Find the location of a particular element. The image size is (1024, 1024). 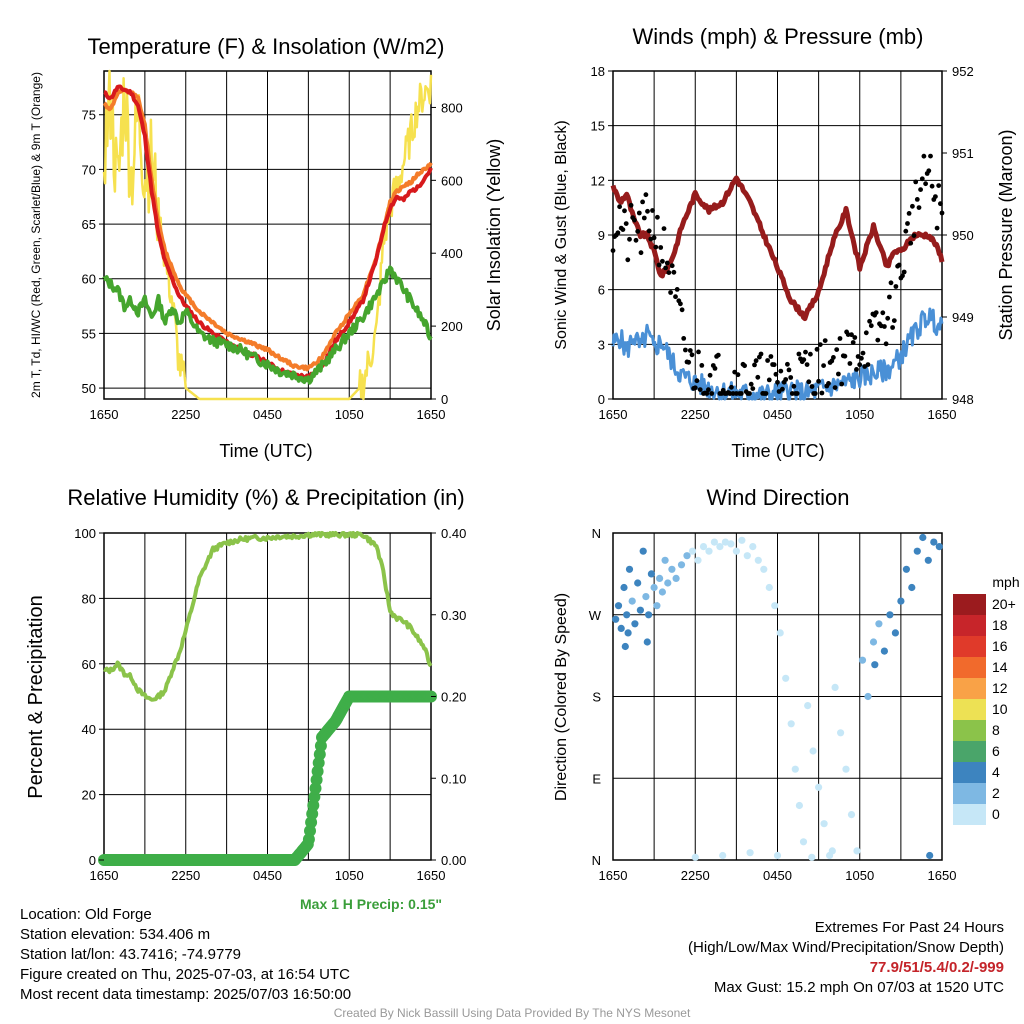

y2-tick-label: 949 is located at coordinates (963, 317).